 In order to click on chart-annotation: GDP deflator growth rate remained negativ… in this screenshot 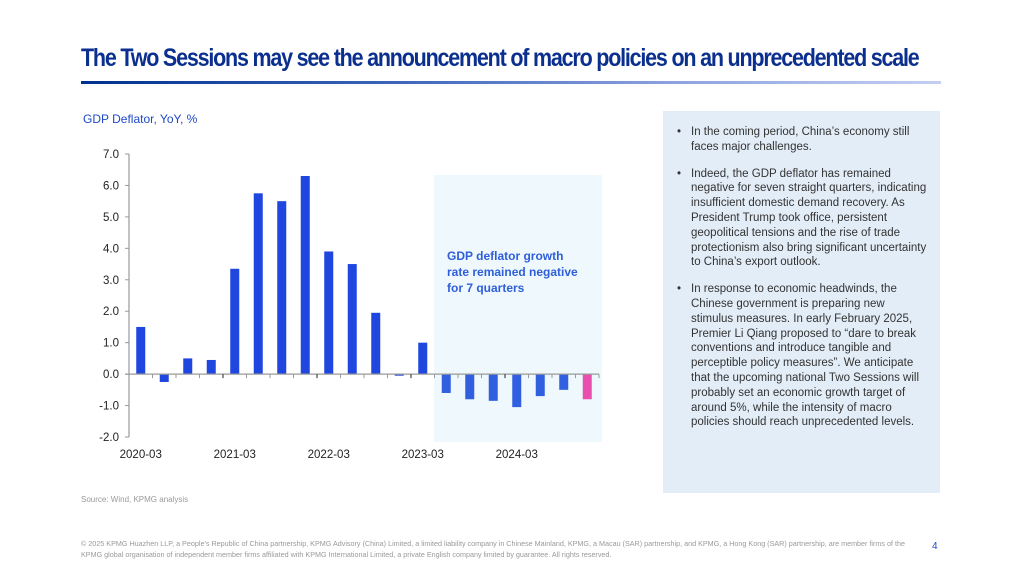, I will do `click(512, 272)`.